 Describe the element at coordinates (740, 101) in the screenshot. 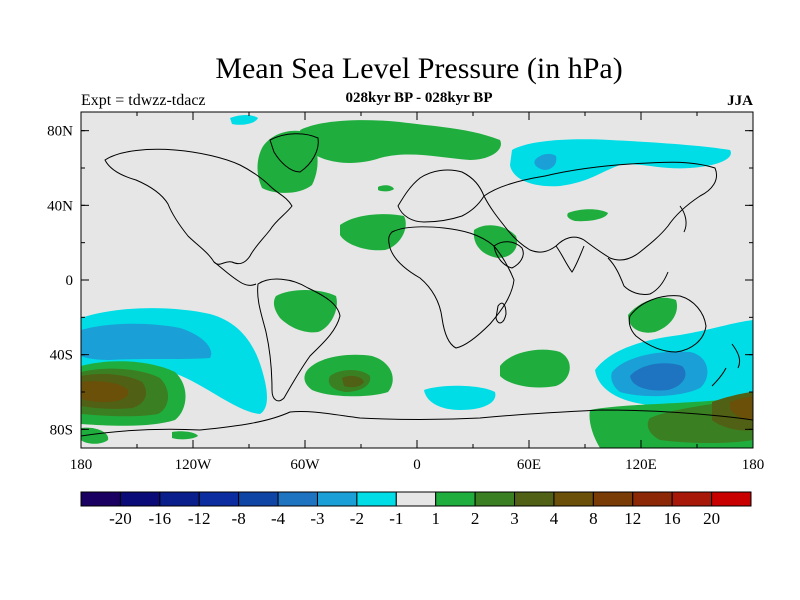

I see `season-label: JJA` at that location.